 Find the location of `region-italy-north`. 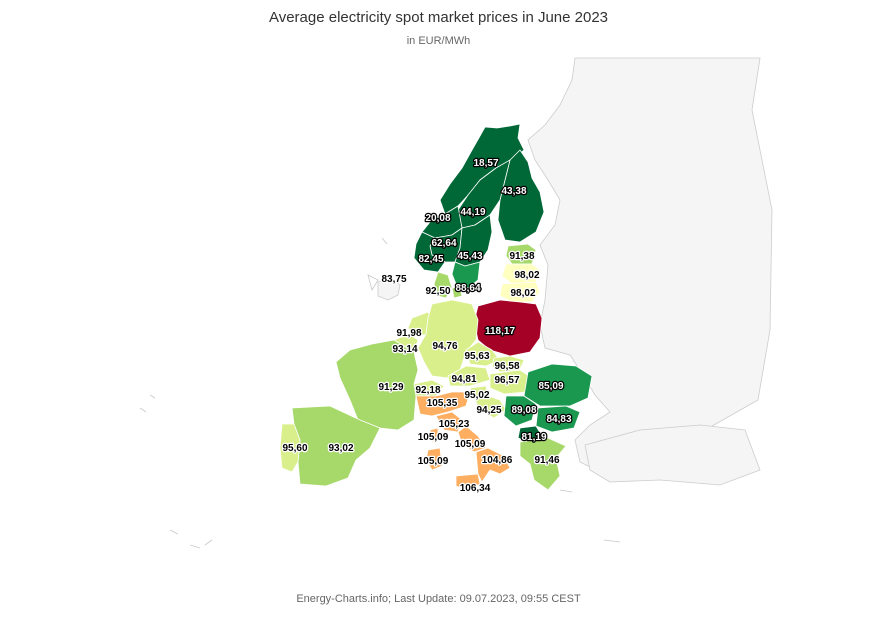

region-italy-north is located at coordinates (443, 404).